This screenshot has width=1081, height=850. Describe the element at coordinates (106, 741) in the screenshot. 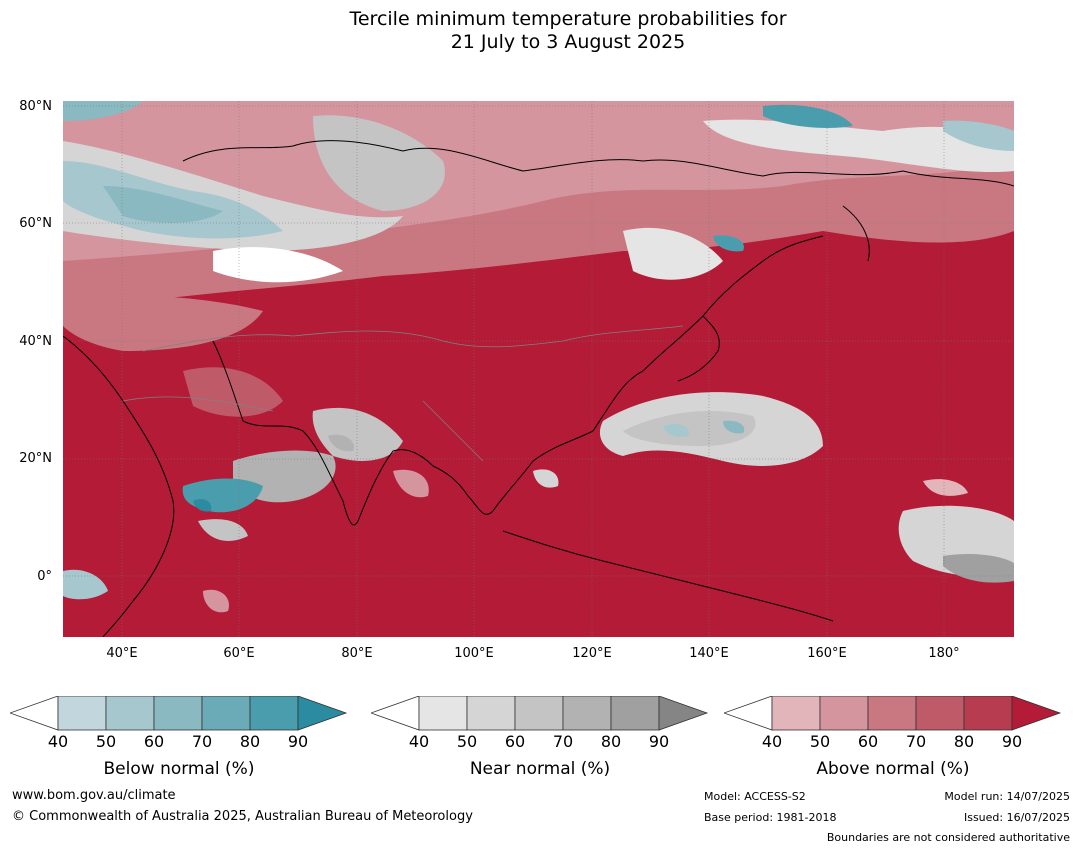

I see `colorbar-below-tick: 50` at that location.